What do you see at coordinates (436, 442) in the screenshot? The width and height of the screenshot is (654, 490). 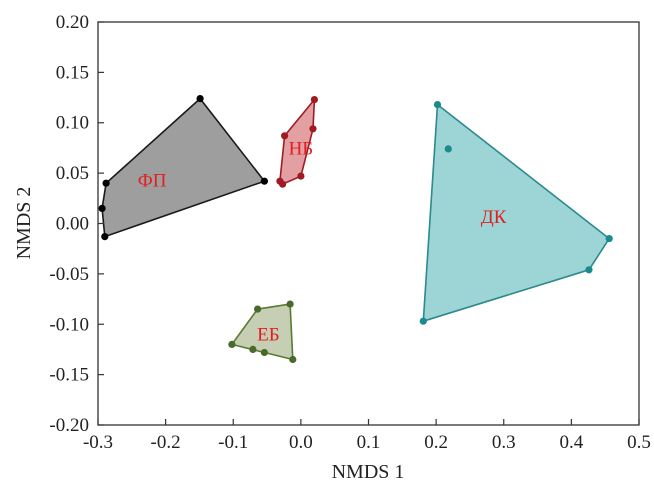 I see `x-tick-label: 0.2` at bounding box center [436, 442].